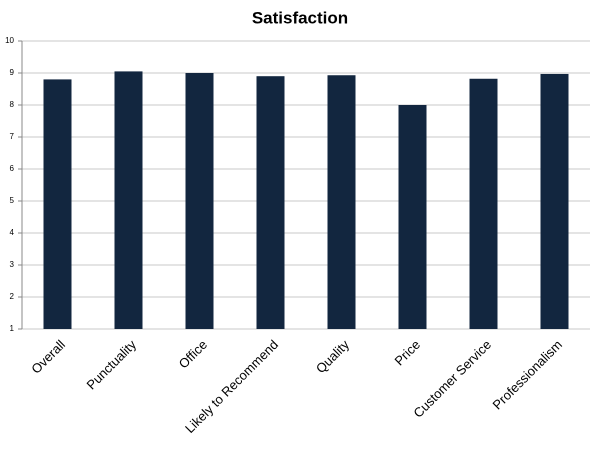 The image size is (600, 450). Describe the element at coordinates (452, 379) in the screenshot. I see `x-tick-label: Customer Service` at that location.